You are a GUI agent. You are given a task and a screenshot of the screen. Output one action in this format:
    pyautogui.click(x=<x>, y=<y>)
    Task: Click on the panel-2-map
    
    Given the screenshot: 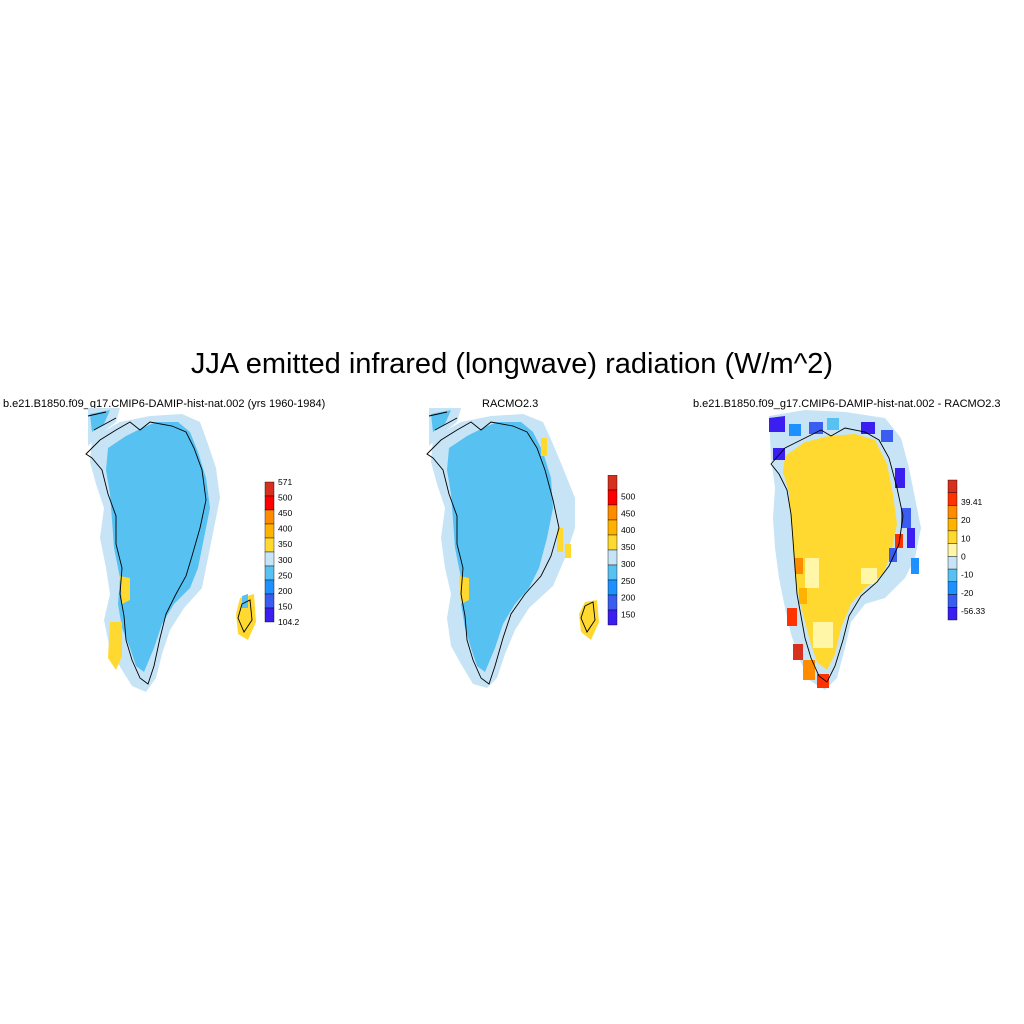 What is the action you would take?
    pyautogui.click(x=512, y=548)
    